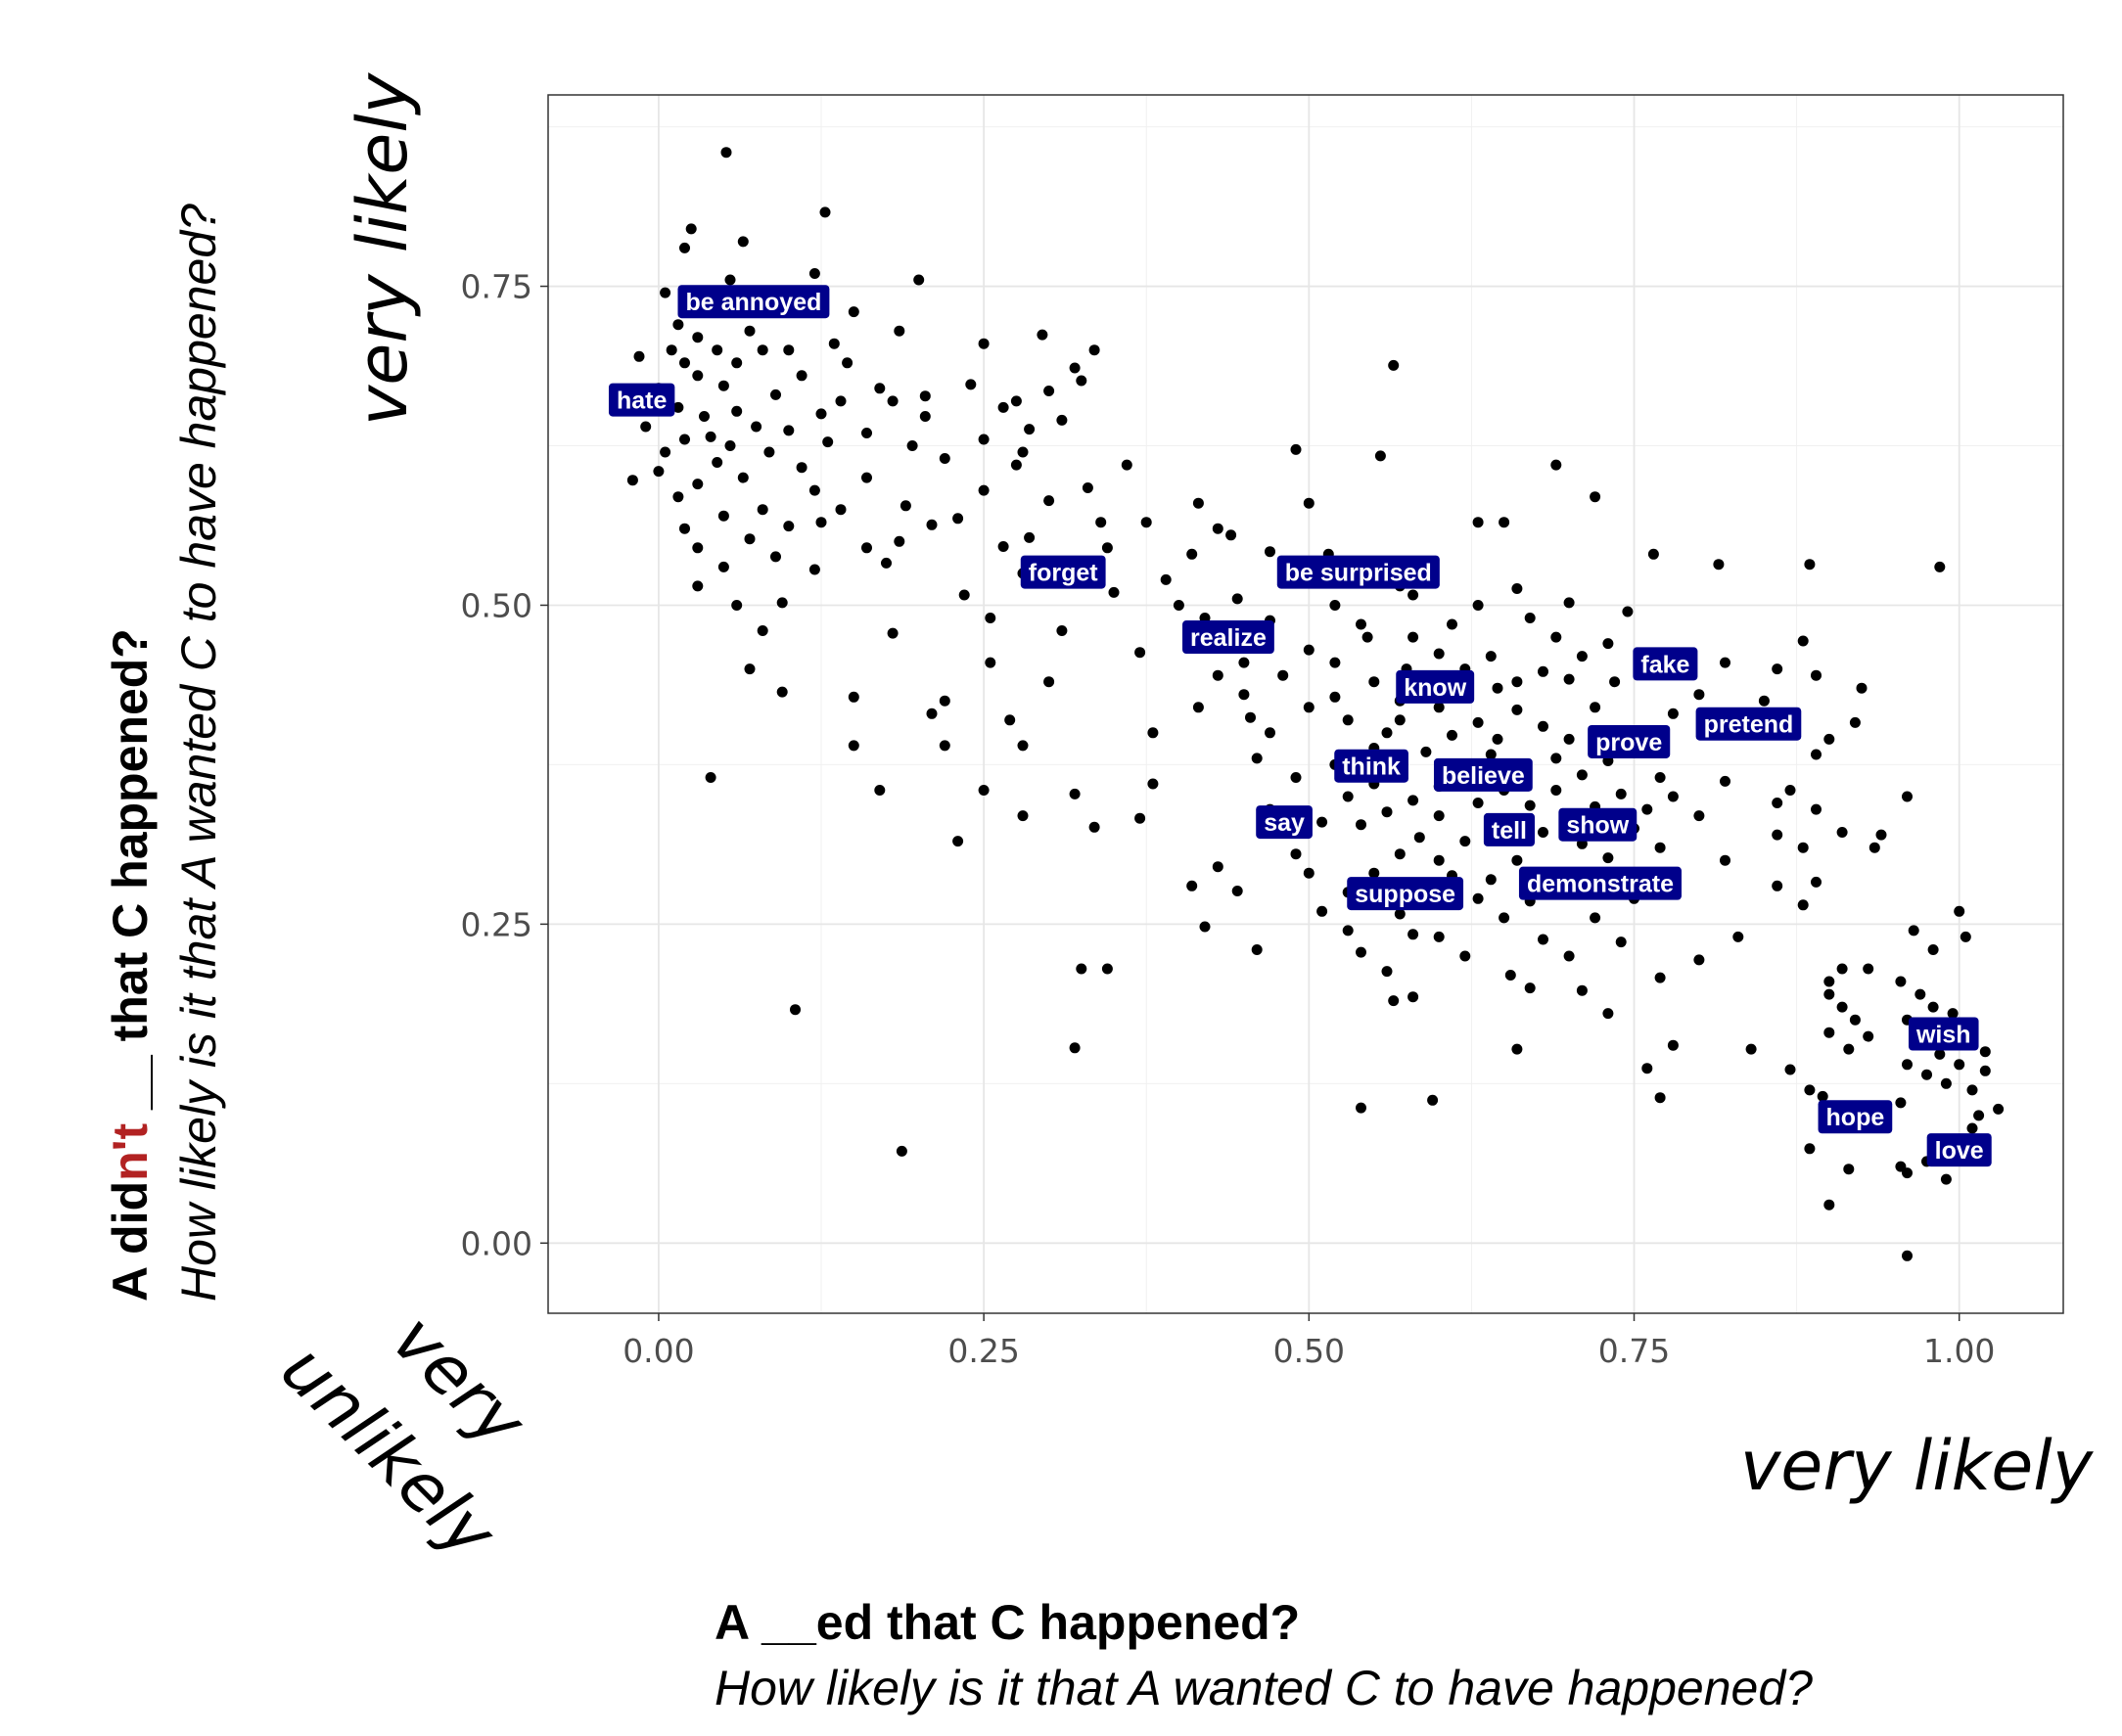 The width and height of the screenshot is (2122, 1736). I want to click on word-label-text: be surprised, so click(1358, 573).